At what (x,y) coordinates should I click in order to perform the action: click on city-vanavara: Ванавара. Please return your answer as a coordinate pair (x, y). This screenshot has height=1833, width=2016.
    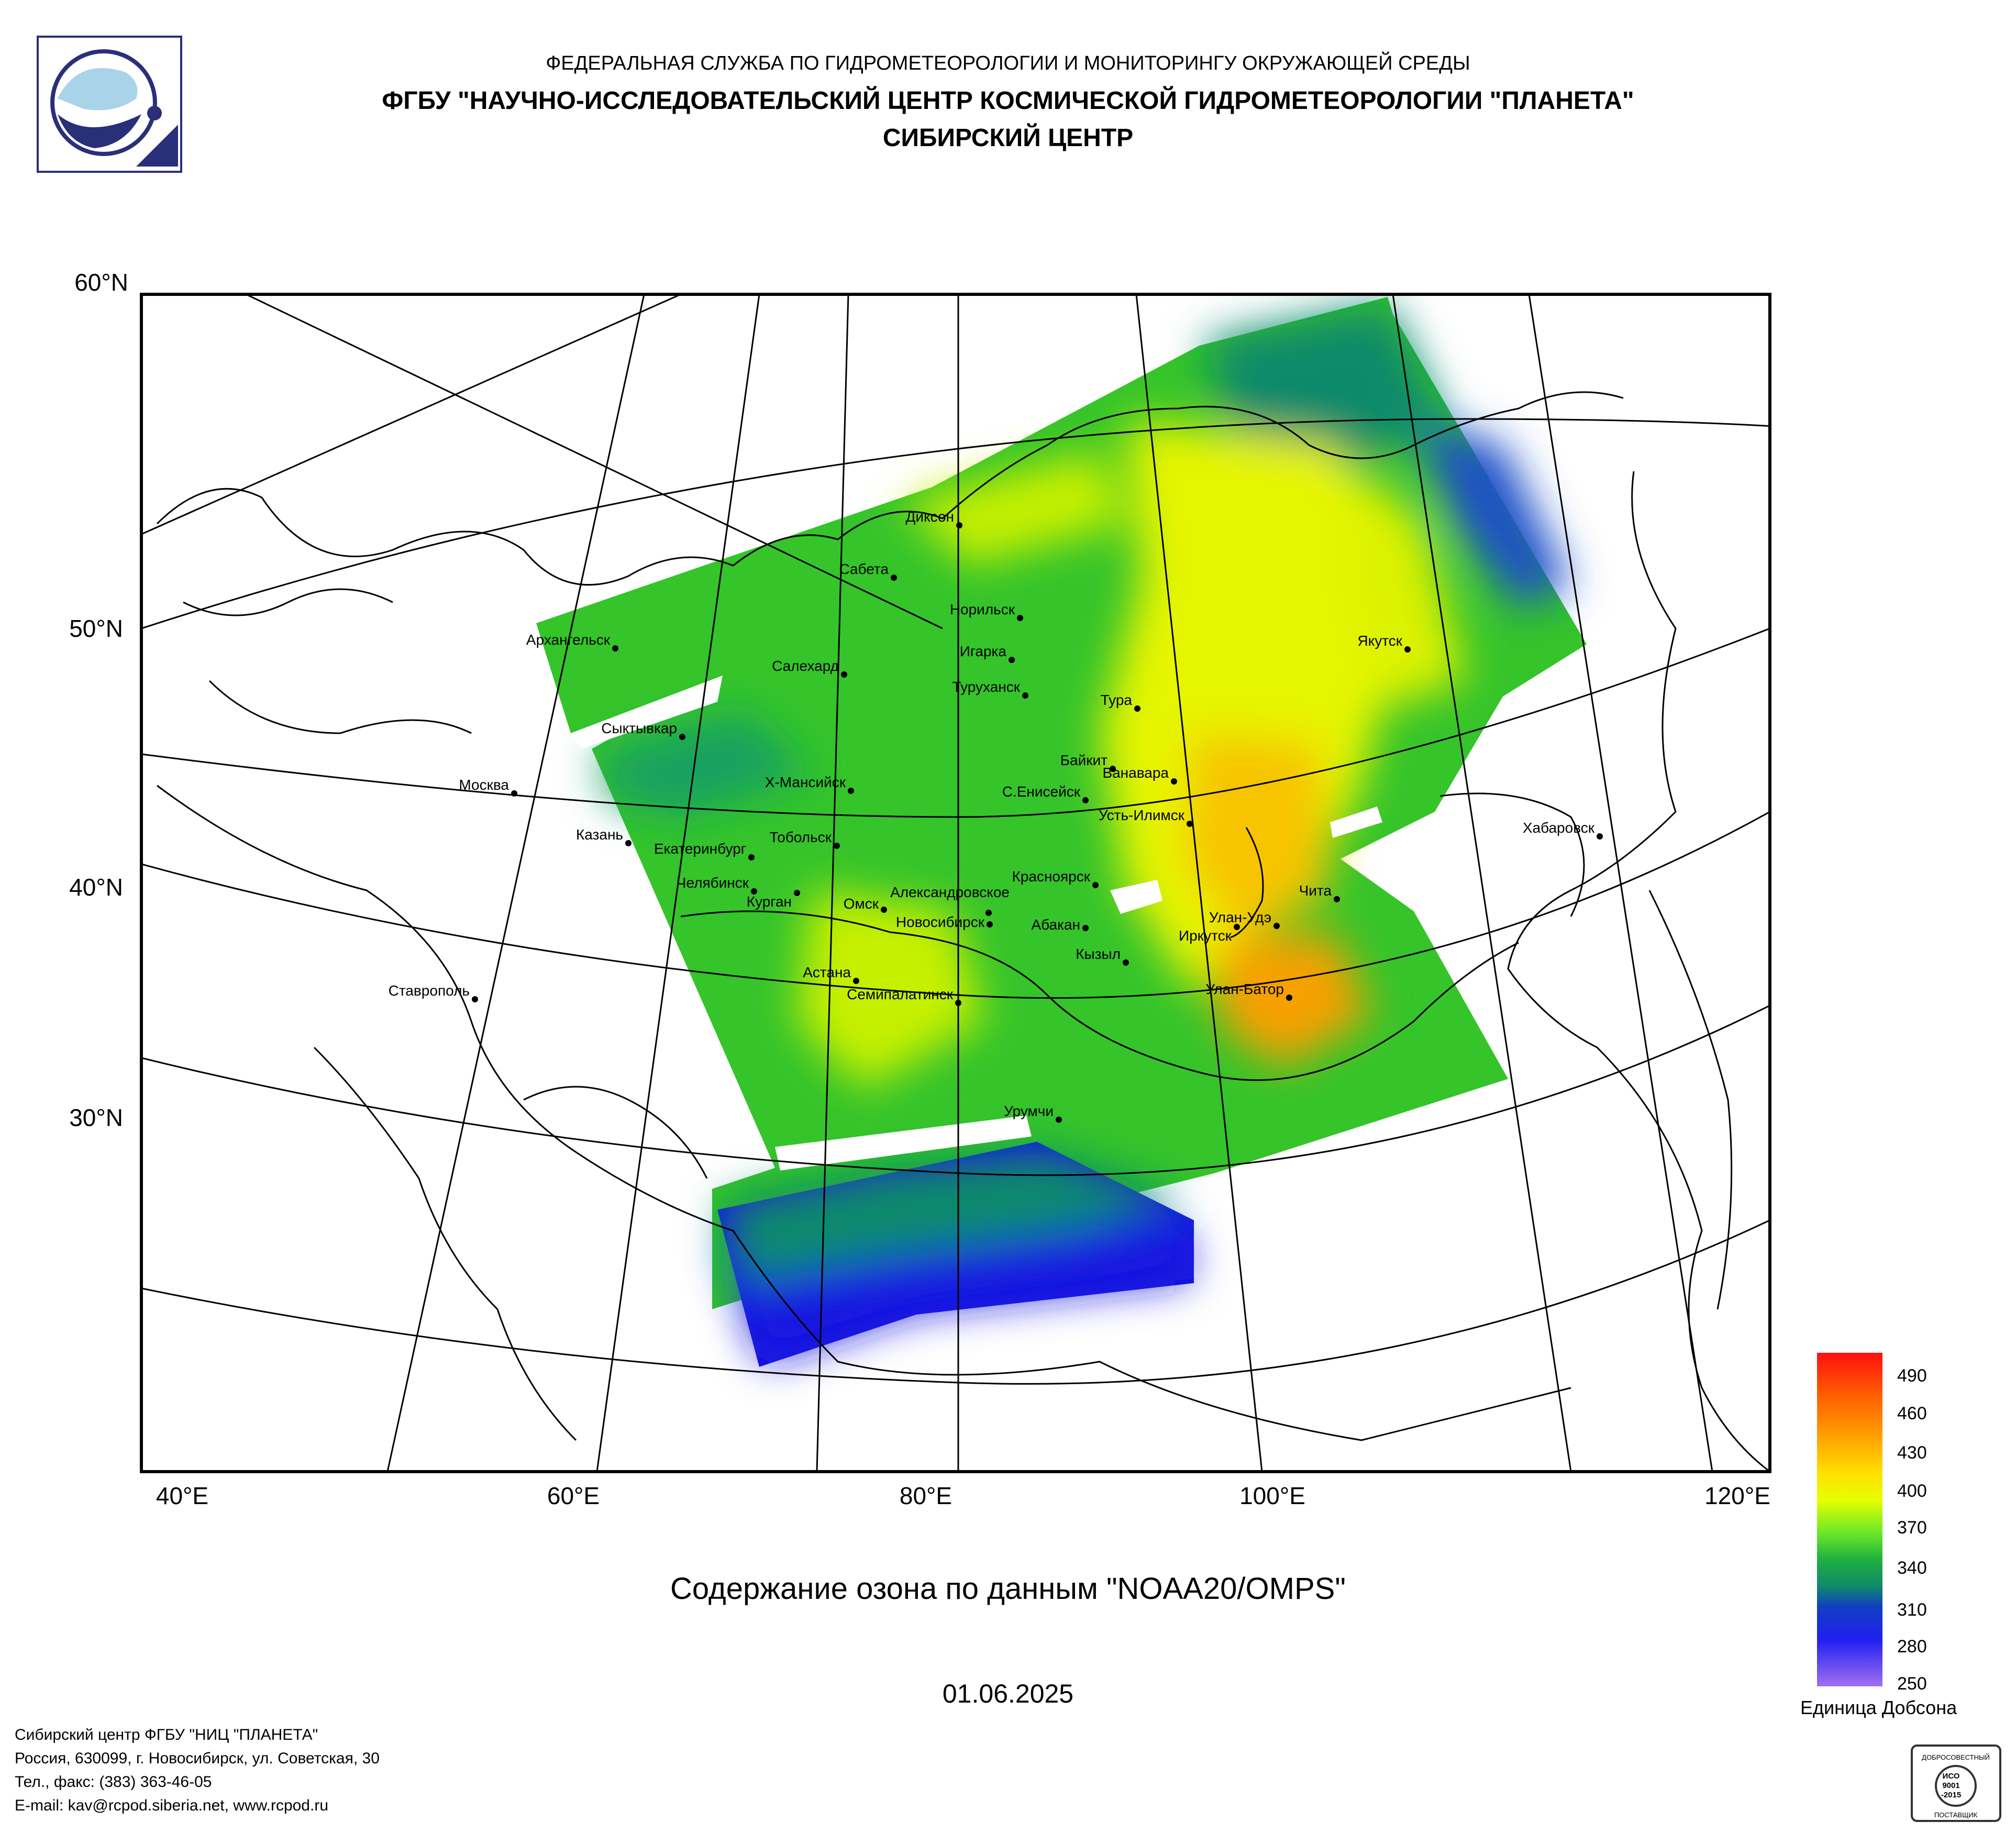
    Looking at the image, I should click on (1136, 773).